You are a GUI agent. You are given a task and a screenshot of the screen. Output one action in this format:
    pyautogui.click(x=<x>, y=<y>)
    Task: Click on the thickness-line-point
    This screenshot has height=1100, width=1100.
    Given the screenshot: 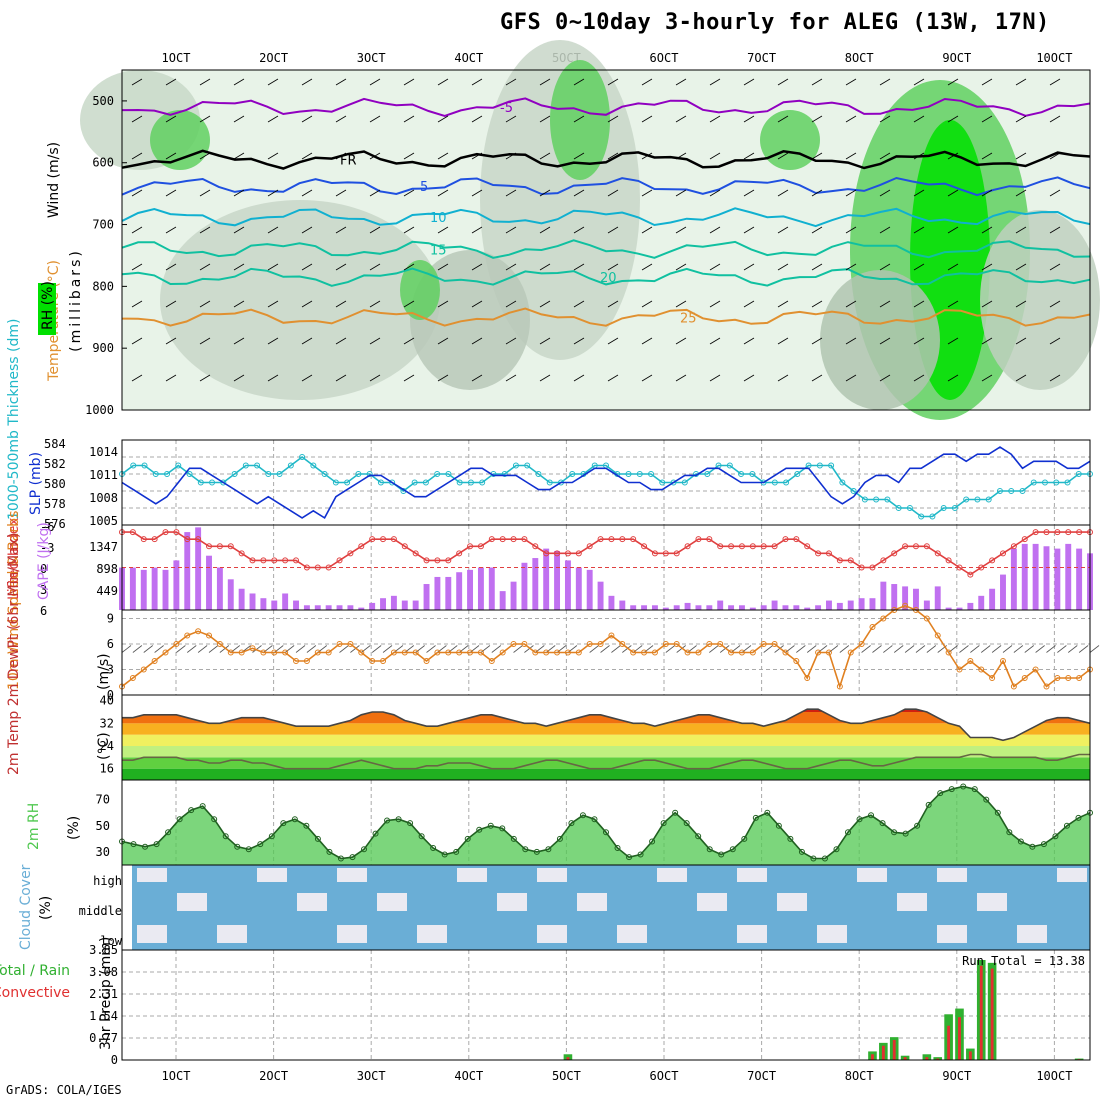 What is the action you would take?
    pyautogui.click(x=234, y=474)
    